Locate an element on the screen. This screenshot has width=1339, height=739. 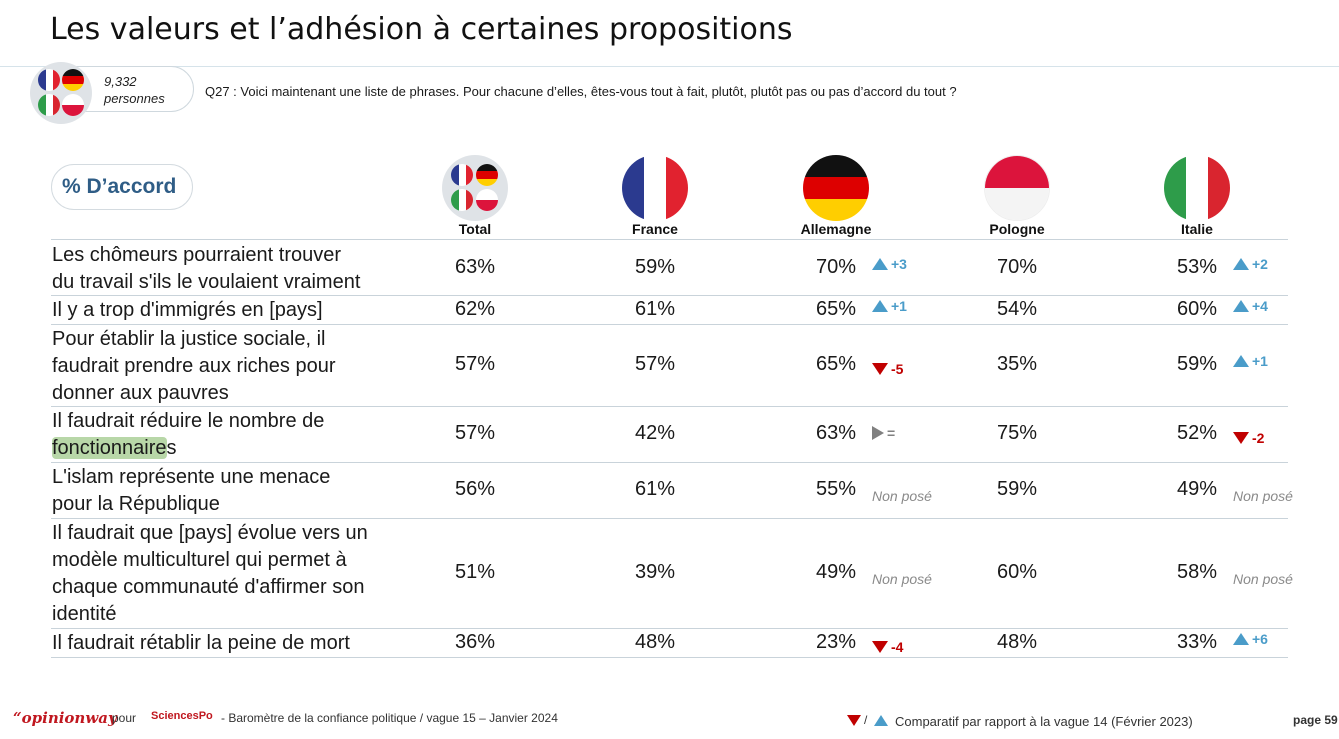
value-total: 36% is located at coordinates (475, 641).